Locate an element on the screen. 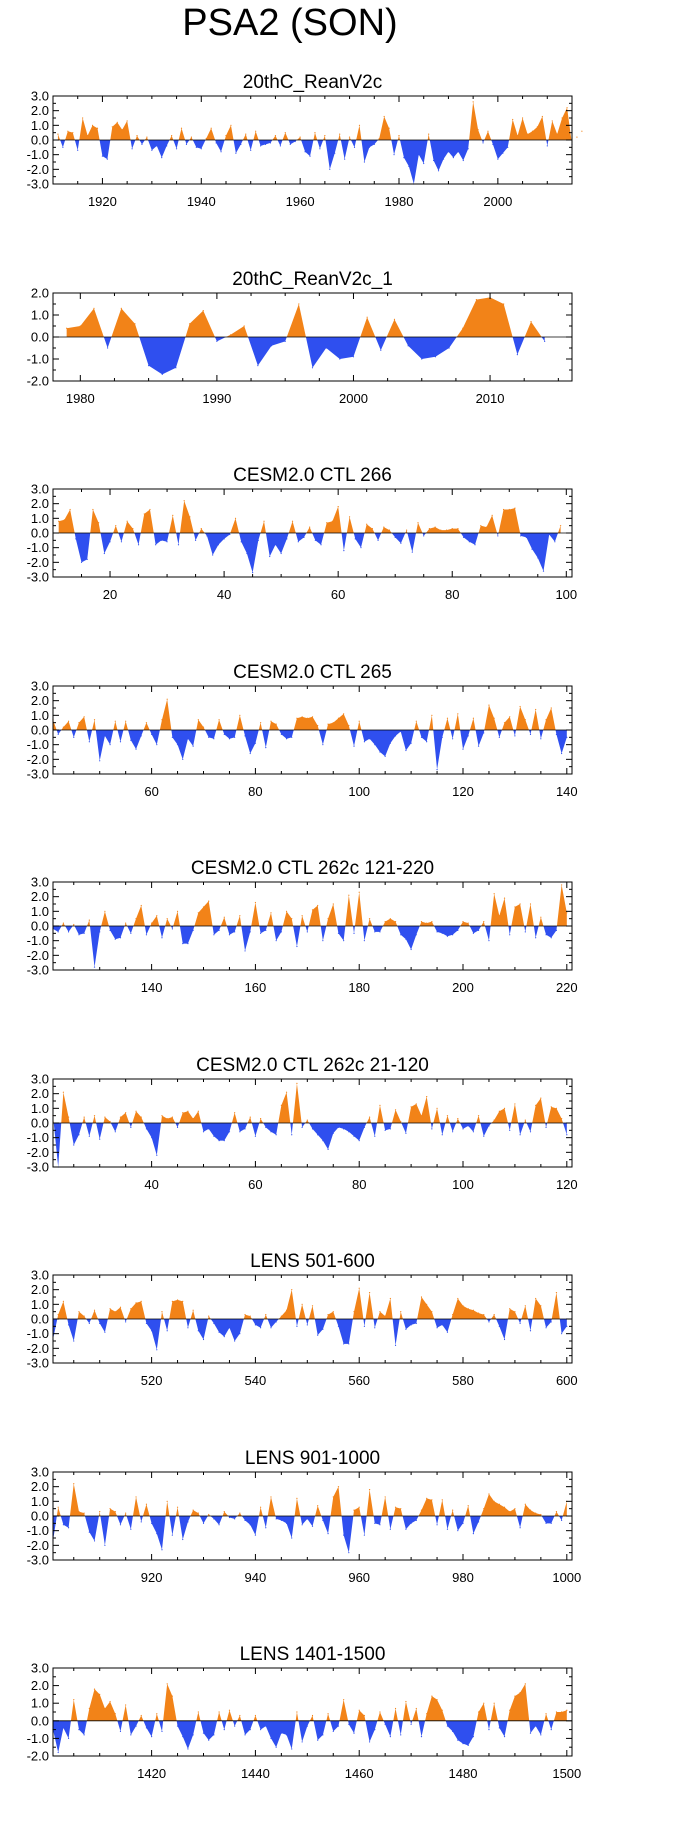 Image resolution: width=690 pixels, height=1836 pixels. x-tick-label: 20 is located at coordinates (110, 594).